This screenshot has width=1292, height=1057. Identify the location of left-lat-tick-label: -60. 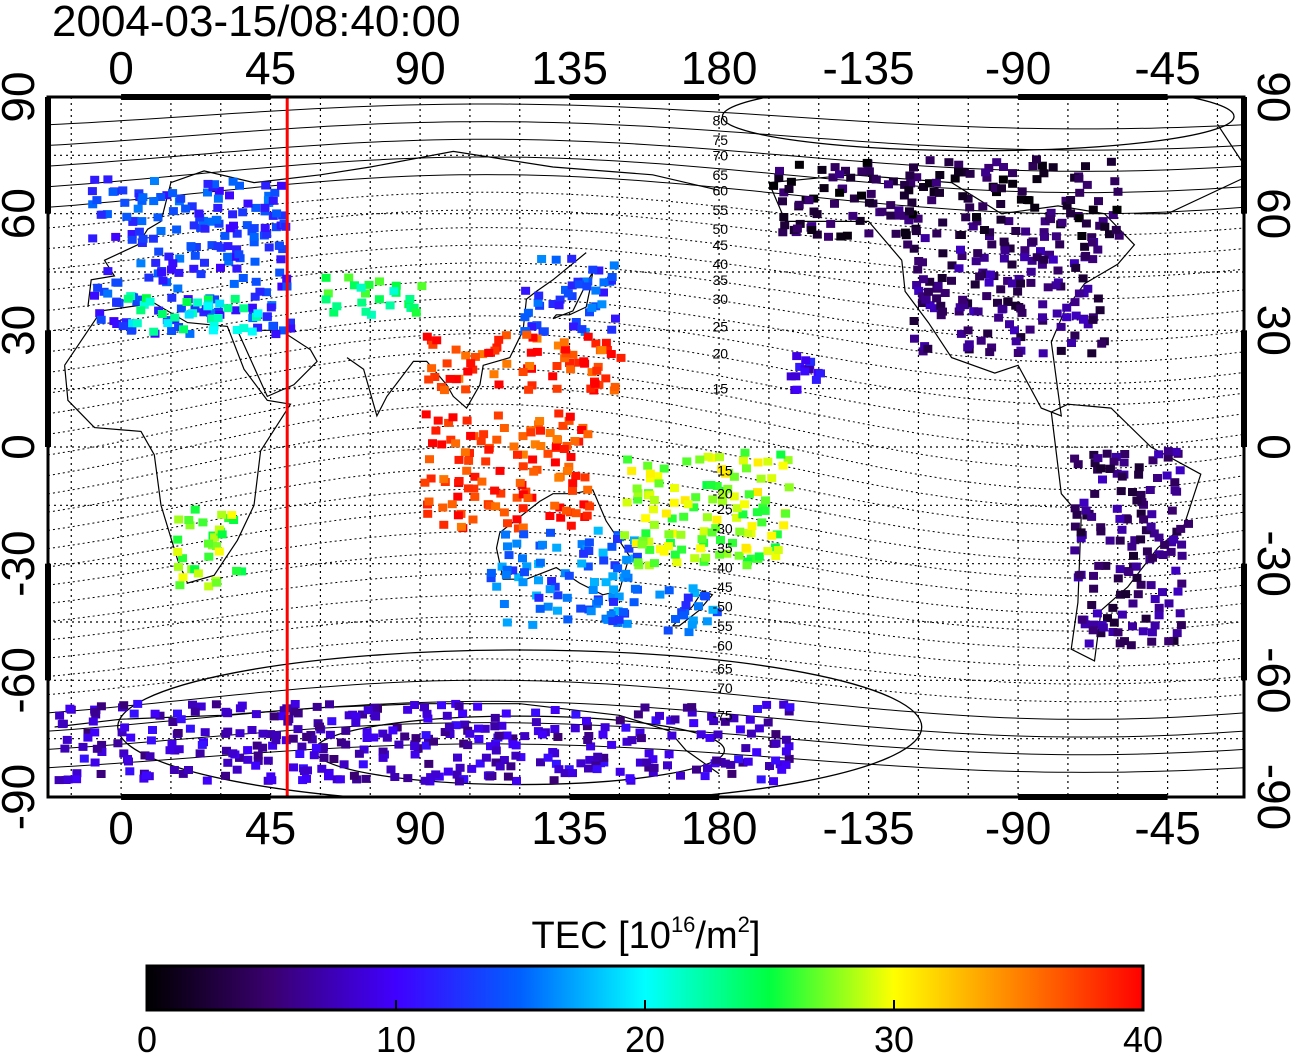
(22, 680).